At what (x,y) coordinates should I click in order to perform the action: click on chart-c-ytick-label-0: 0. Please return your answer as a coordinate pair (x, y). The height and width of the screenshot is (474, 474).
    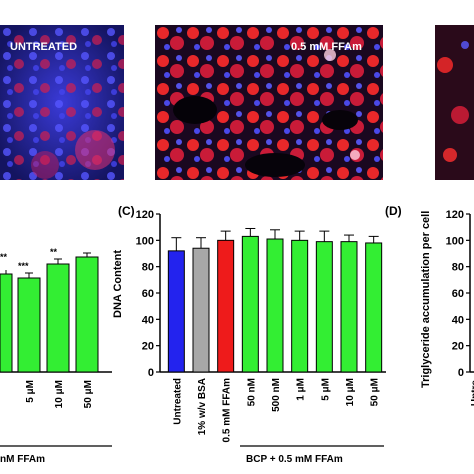
    Looking at the image, I should click on (151, 373).